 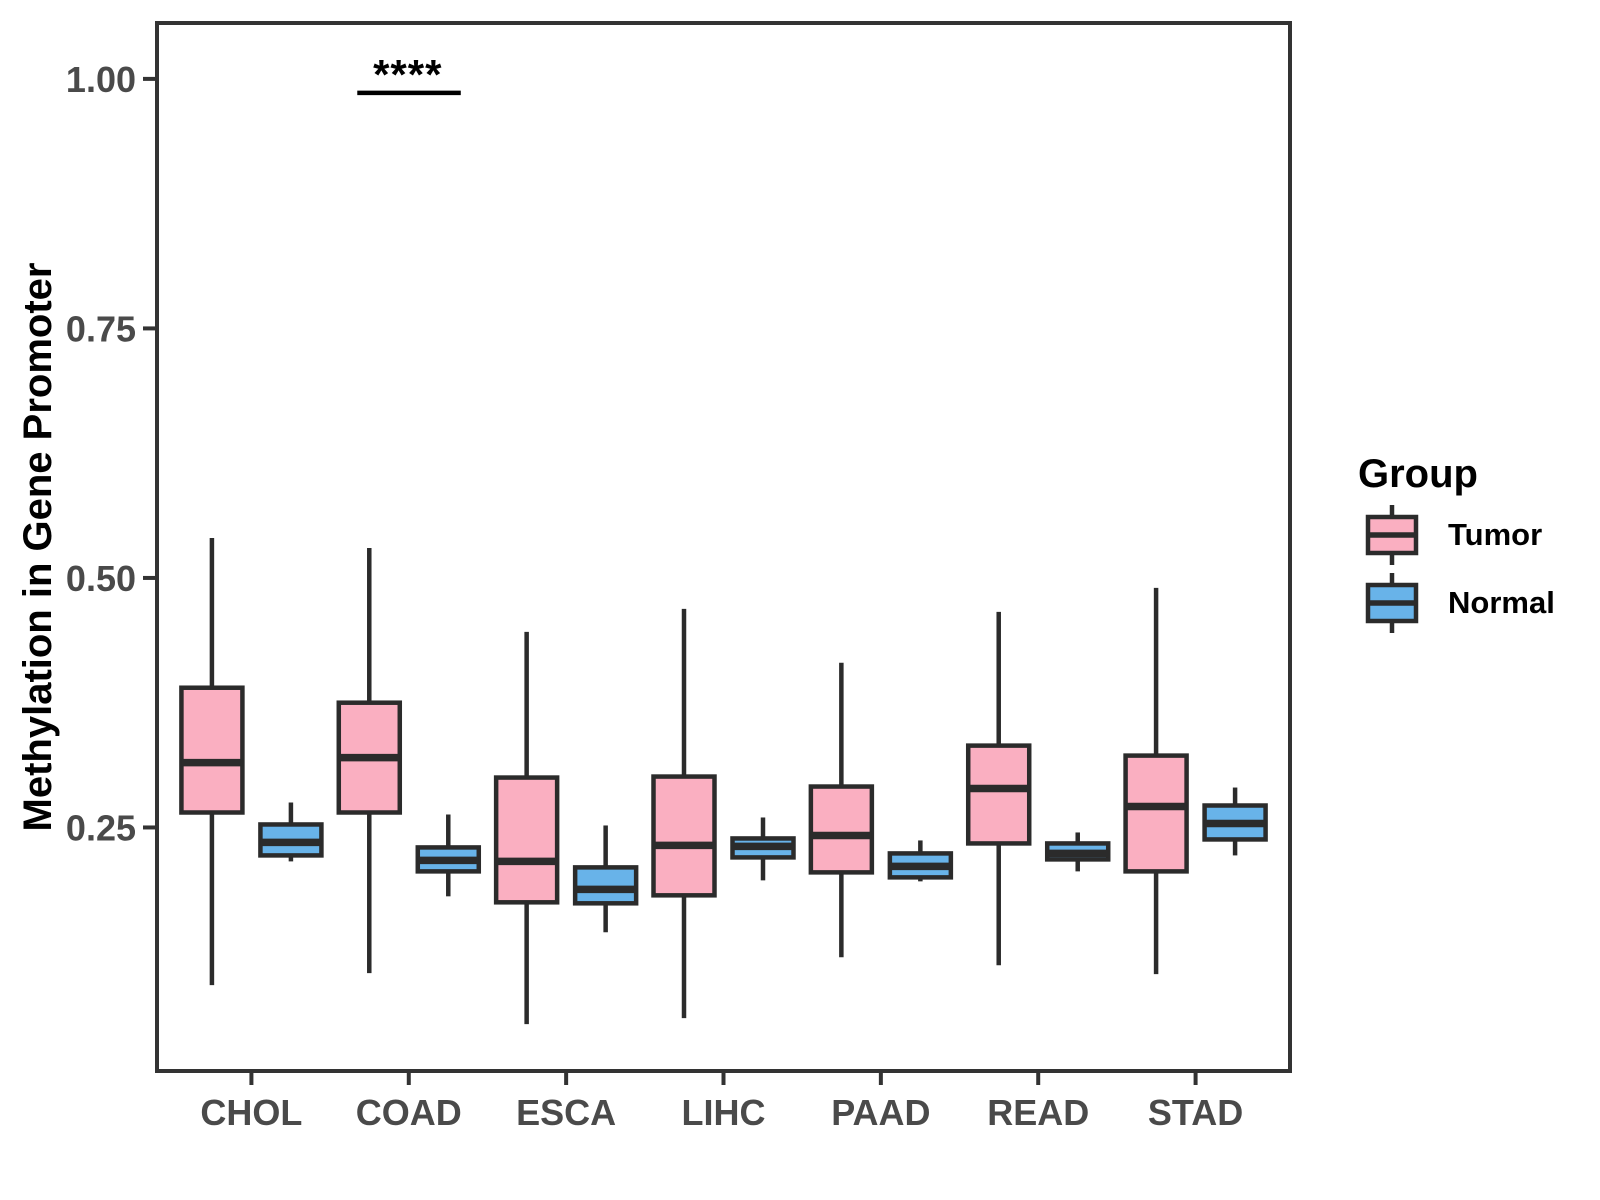 I want to click on legend: Group Tumor Normal, so click(x=1446, y=542).